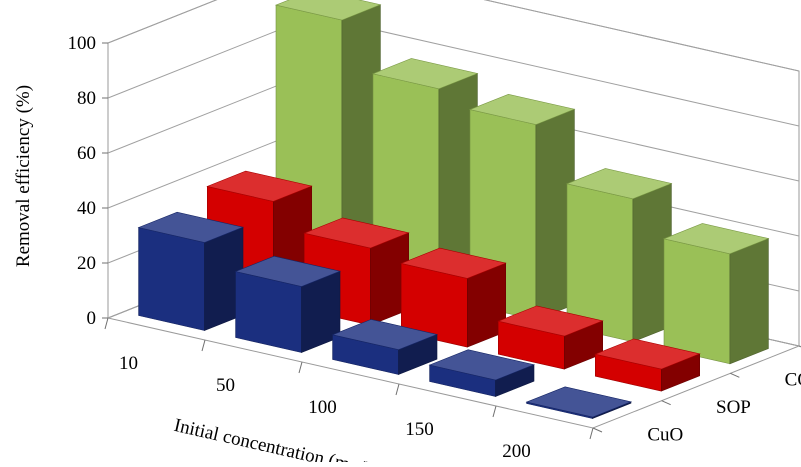  What do you see at coordinates (128, 363) in the screenshot?
I see `x-tick-label: 10` at bounding box center [128, 363].